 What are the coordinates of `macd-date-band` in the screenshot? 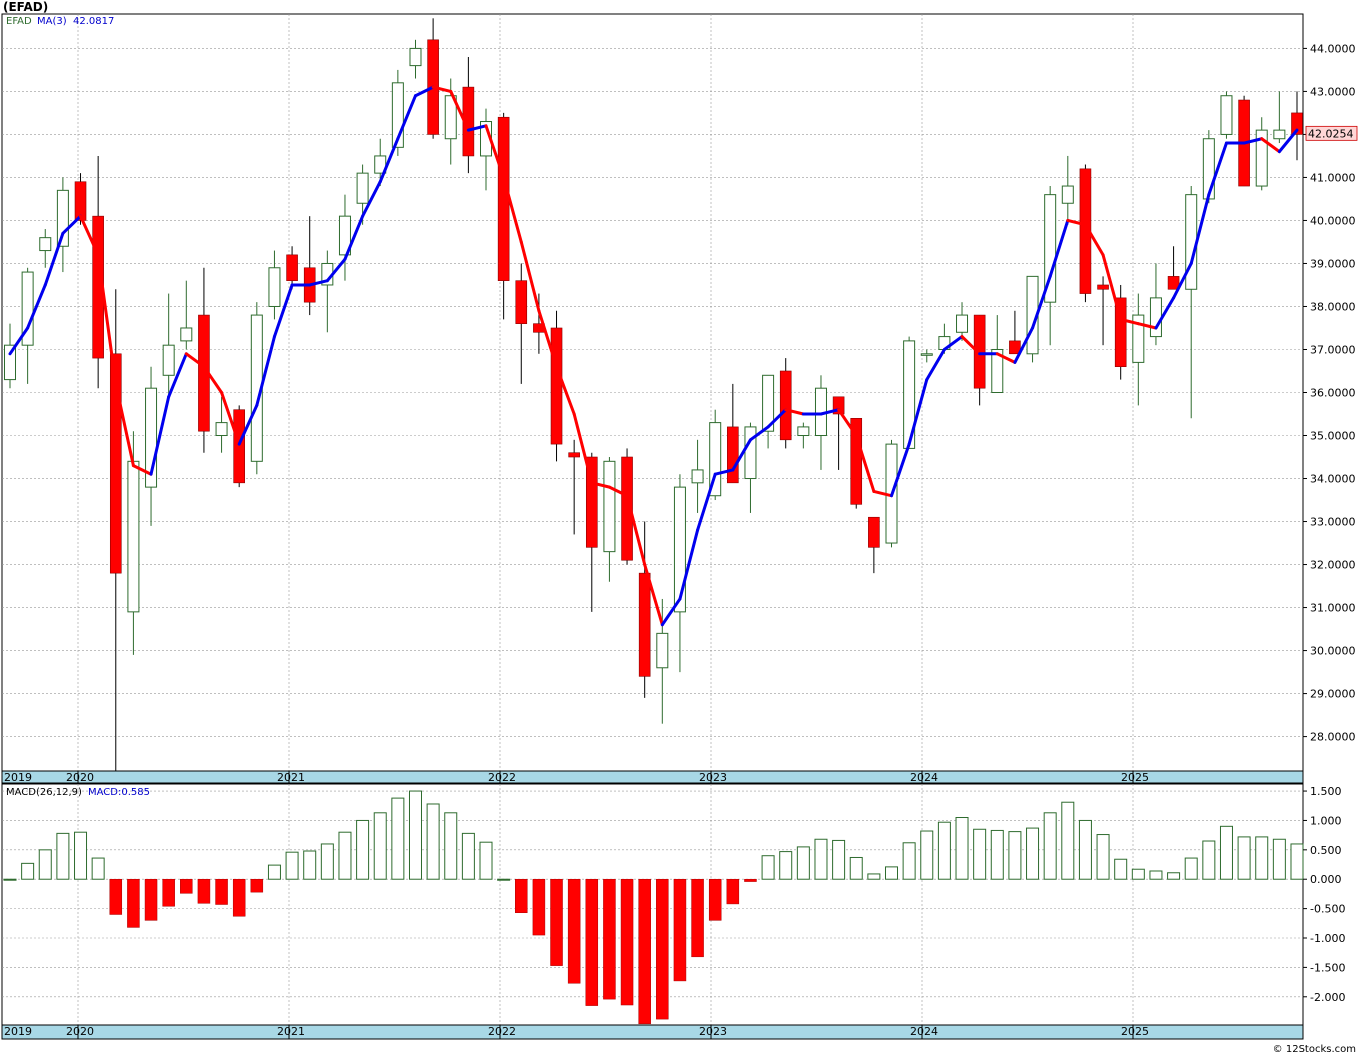 It's located at (652, 1032).